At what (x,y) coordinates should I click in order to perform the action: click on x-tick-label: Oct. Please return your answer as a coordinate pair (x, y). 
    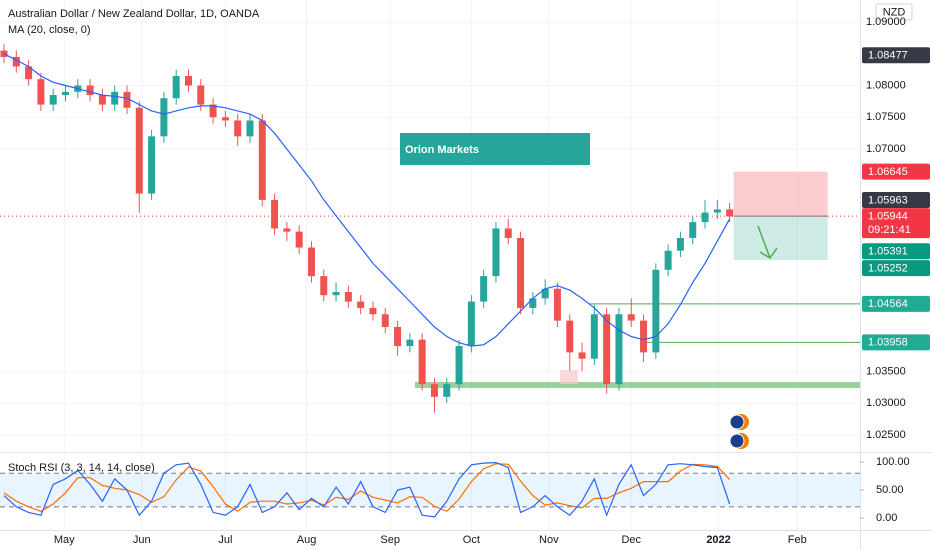
    Looking at the image, I should click on (471, 540).